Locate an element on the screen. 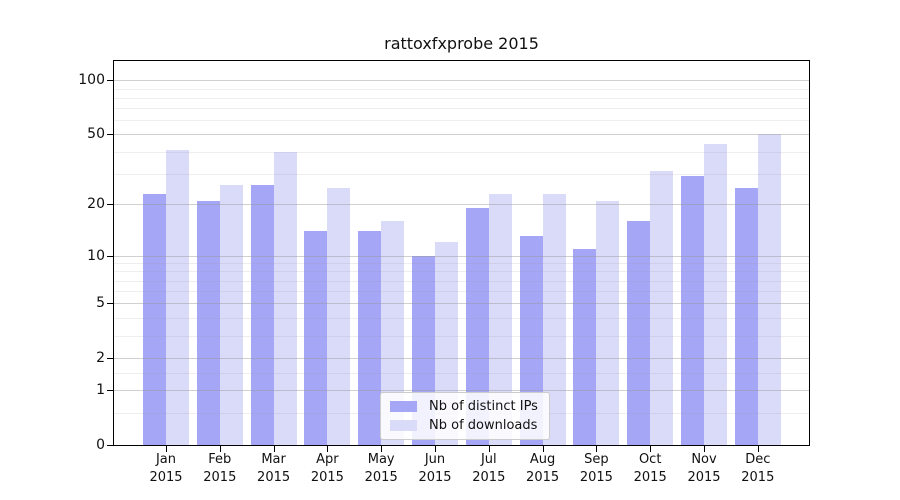 This screenshot has height=500, width=900. x-tick-label-mar: Mar 2015 is located at coordinates (274, 468).